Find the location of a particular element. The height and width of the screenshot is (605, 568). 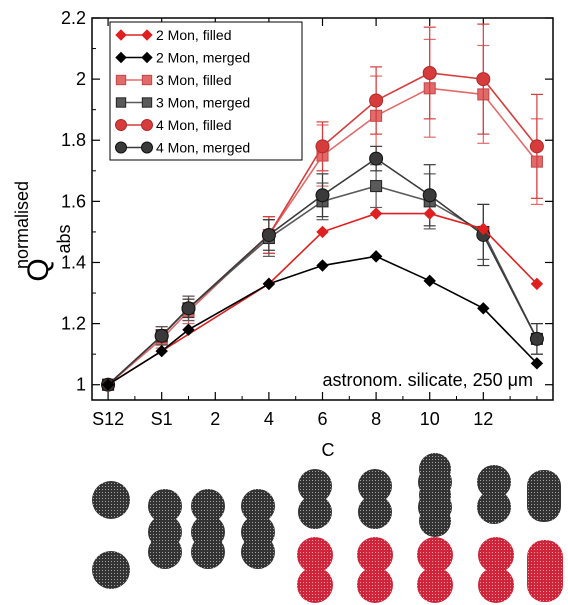

legend-label: 2 Mon, filled is located at coordinates (193, 35).